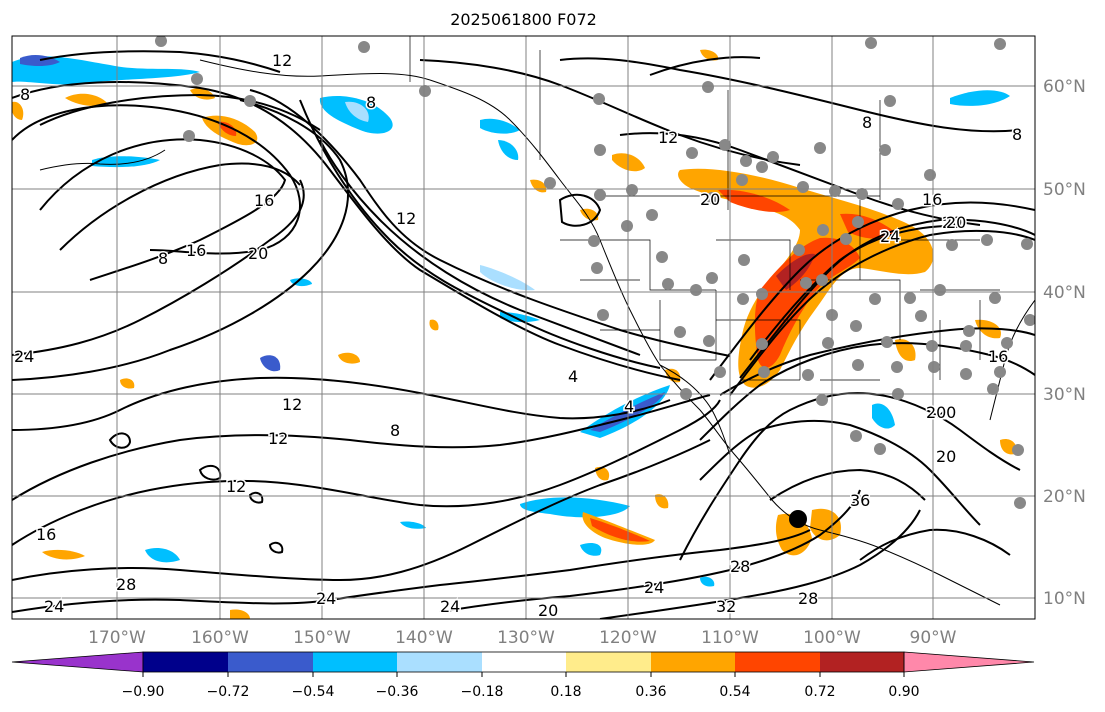 This screenshot has width=1105, height=712. I want to click on colorbar-extend-high, so click(969, 662).